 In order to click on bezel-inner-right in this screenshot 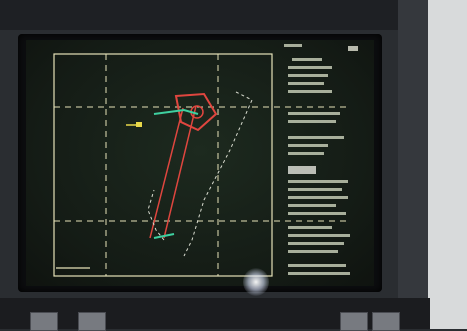, I will do `click(414, 164)`.